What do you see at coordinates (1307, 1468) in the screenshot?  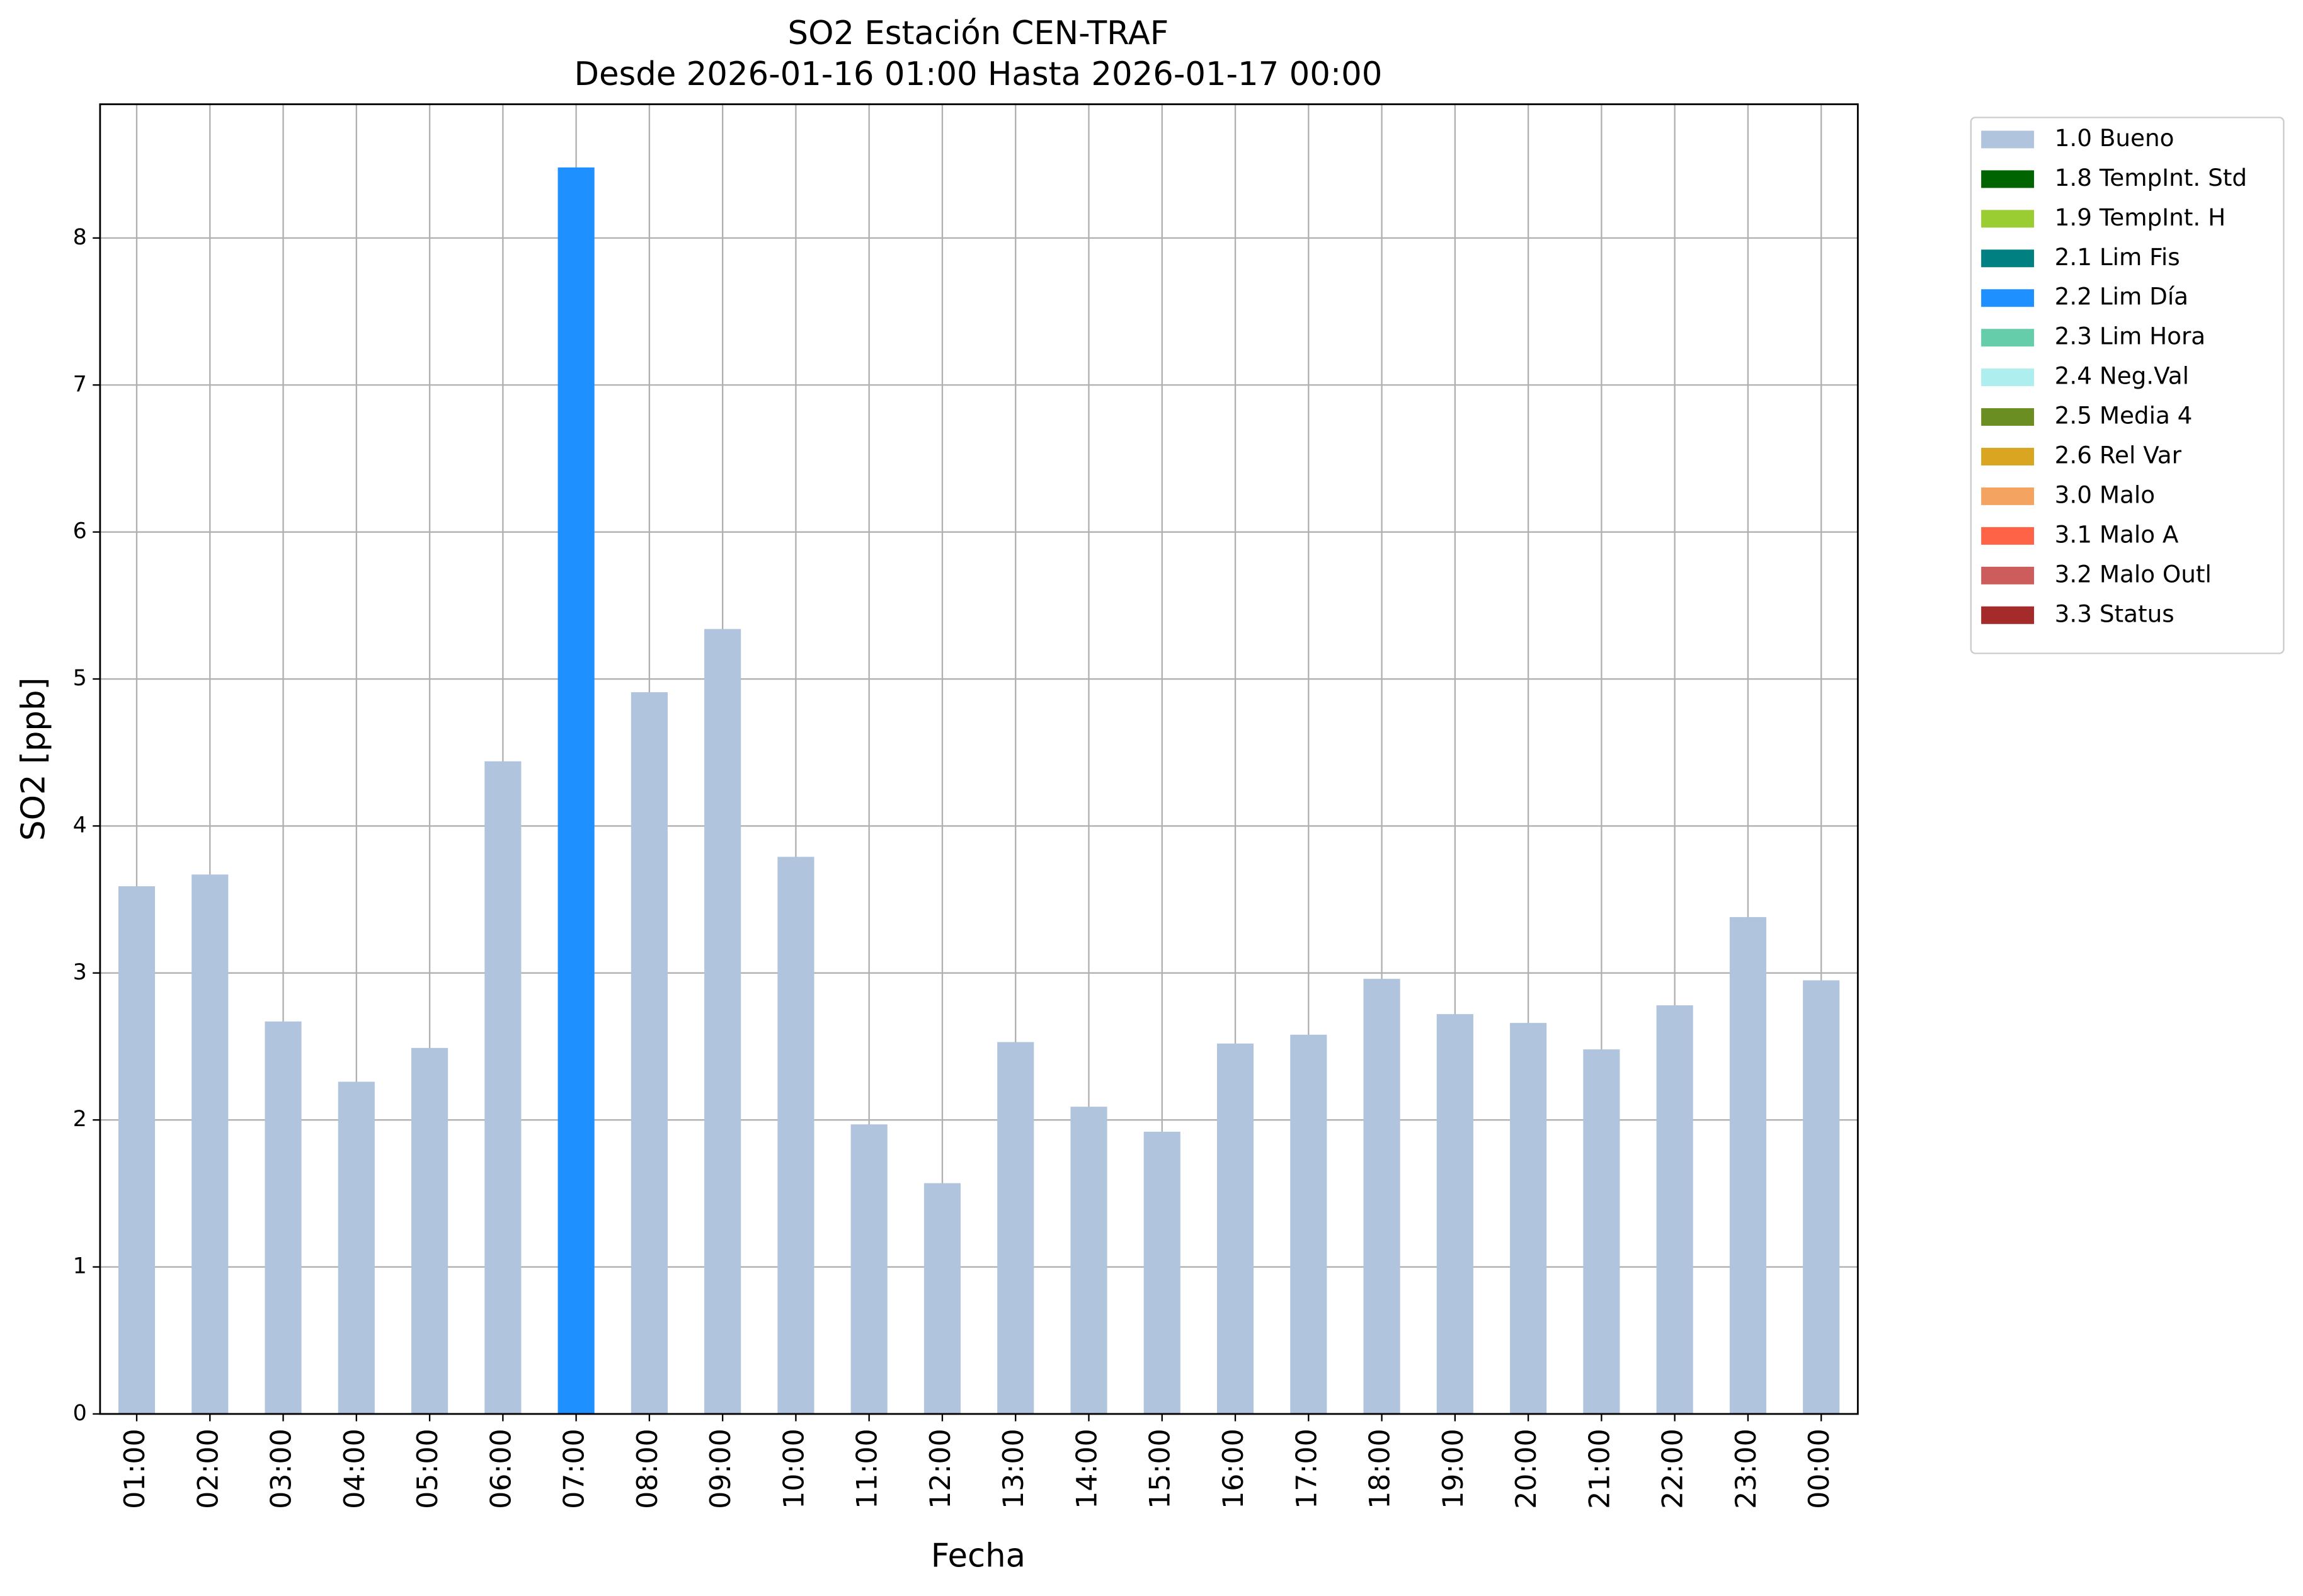 I see `x-tick-label: 17:00` at bounding box center [1307, 1468].